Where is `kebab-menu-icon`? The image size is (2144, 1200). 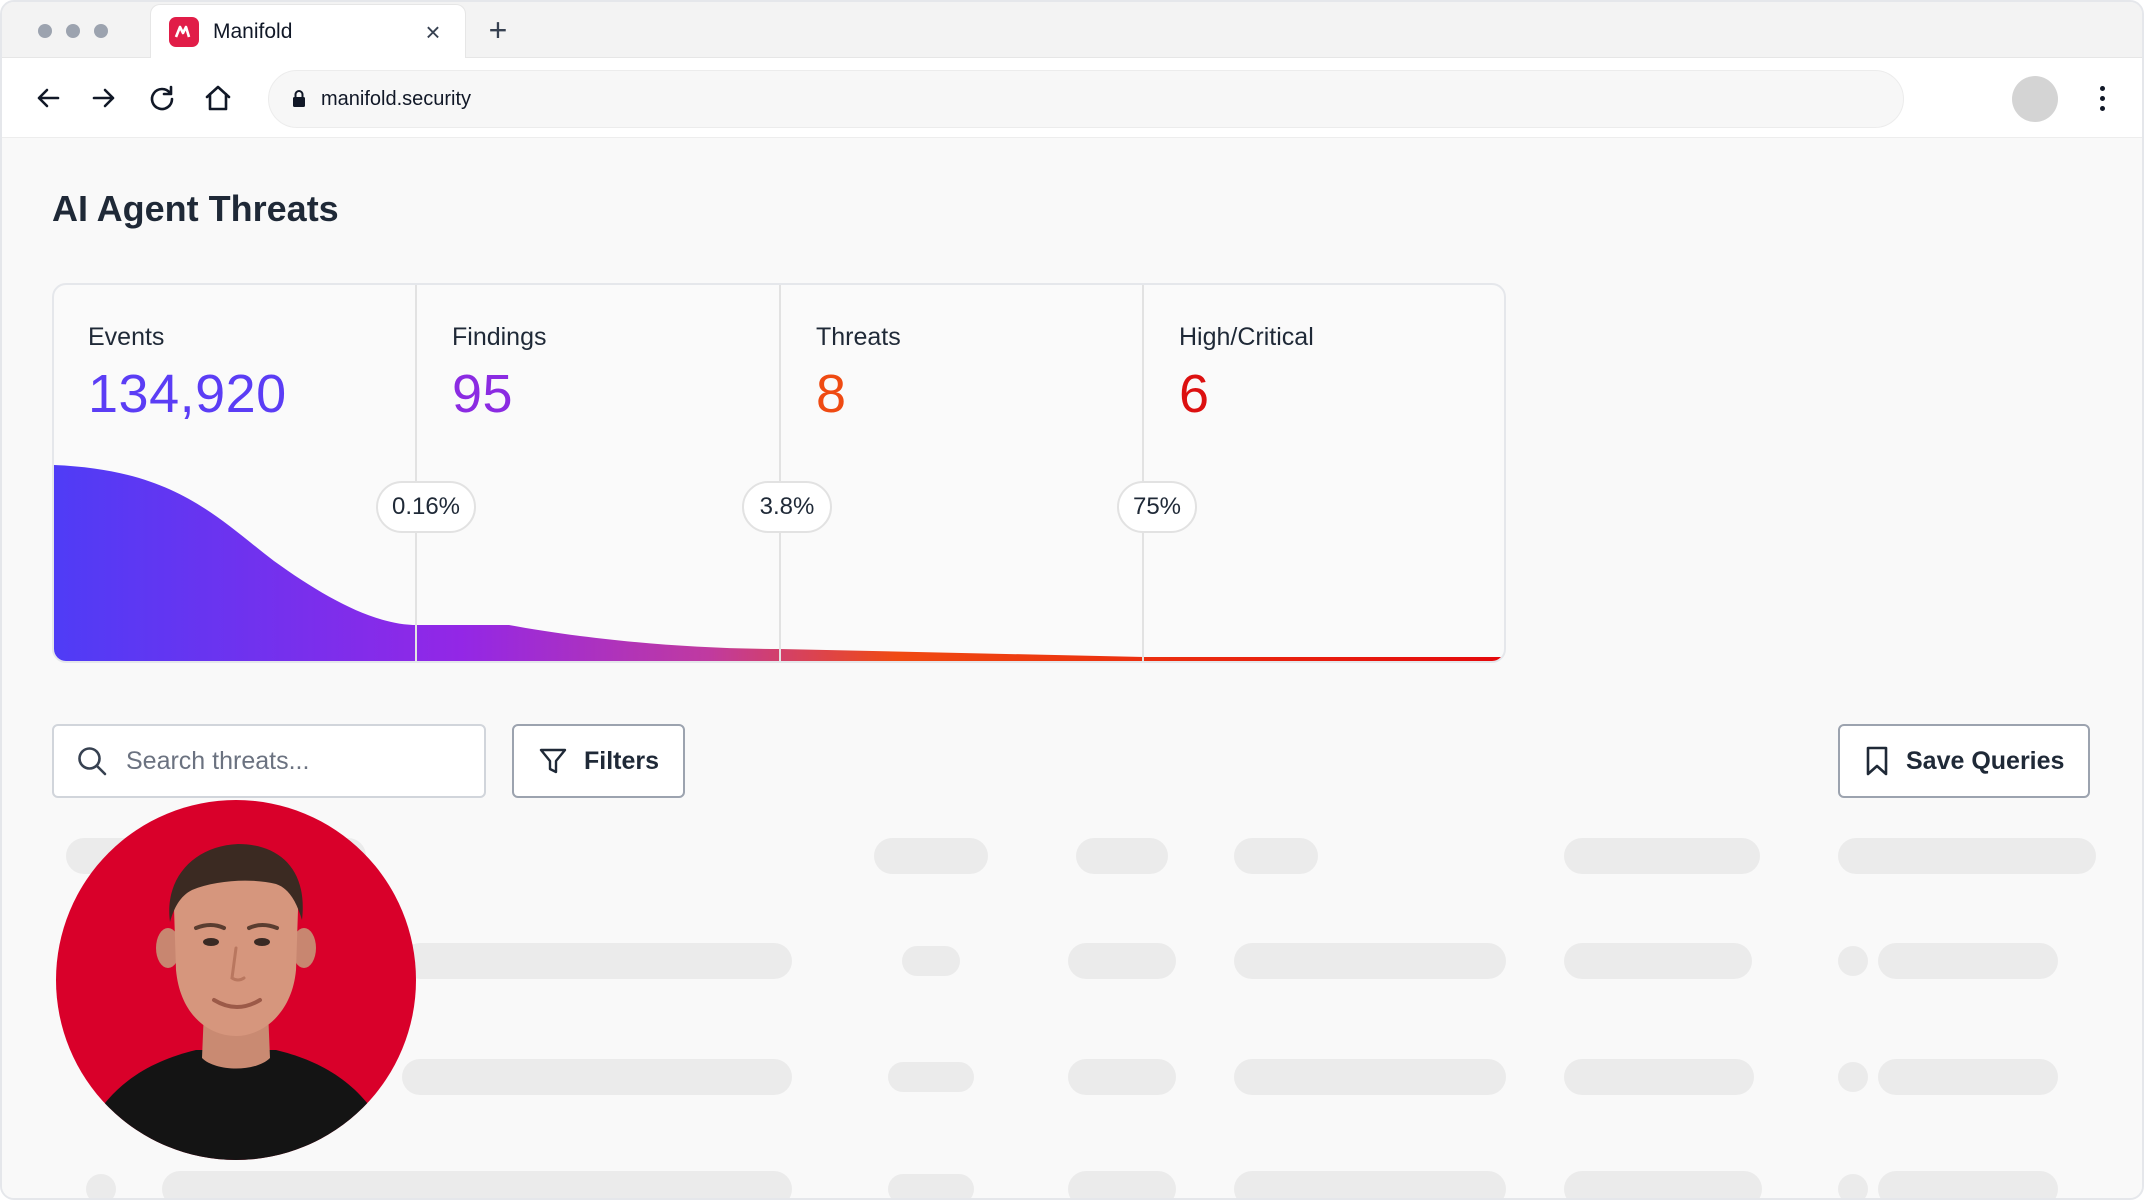
kebab-menu-icon is located at coordinates (2102, 98).